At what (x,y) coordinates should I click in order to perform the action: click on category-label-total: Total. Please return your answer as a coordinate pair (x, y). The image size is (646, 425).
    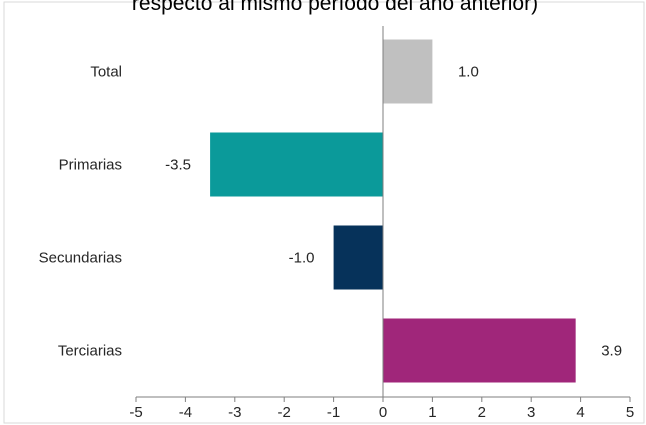
    Looking at the image, I should click on (106, 72).